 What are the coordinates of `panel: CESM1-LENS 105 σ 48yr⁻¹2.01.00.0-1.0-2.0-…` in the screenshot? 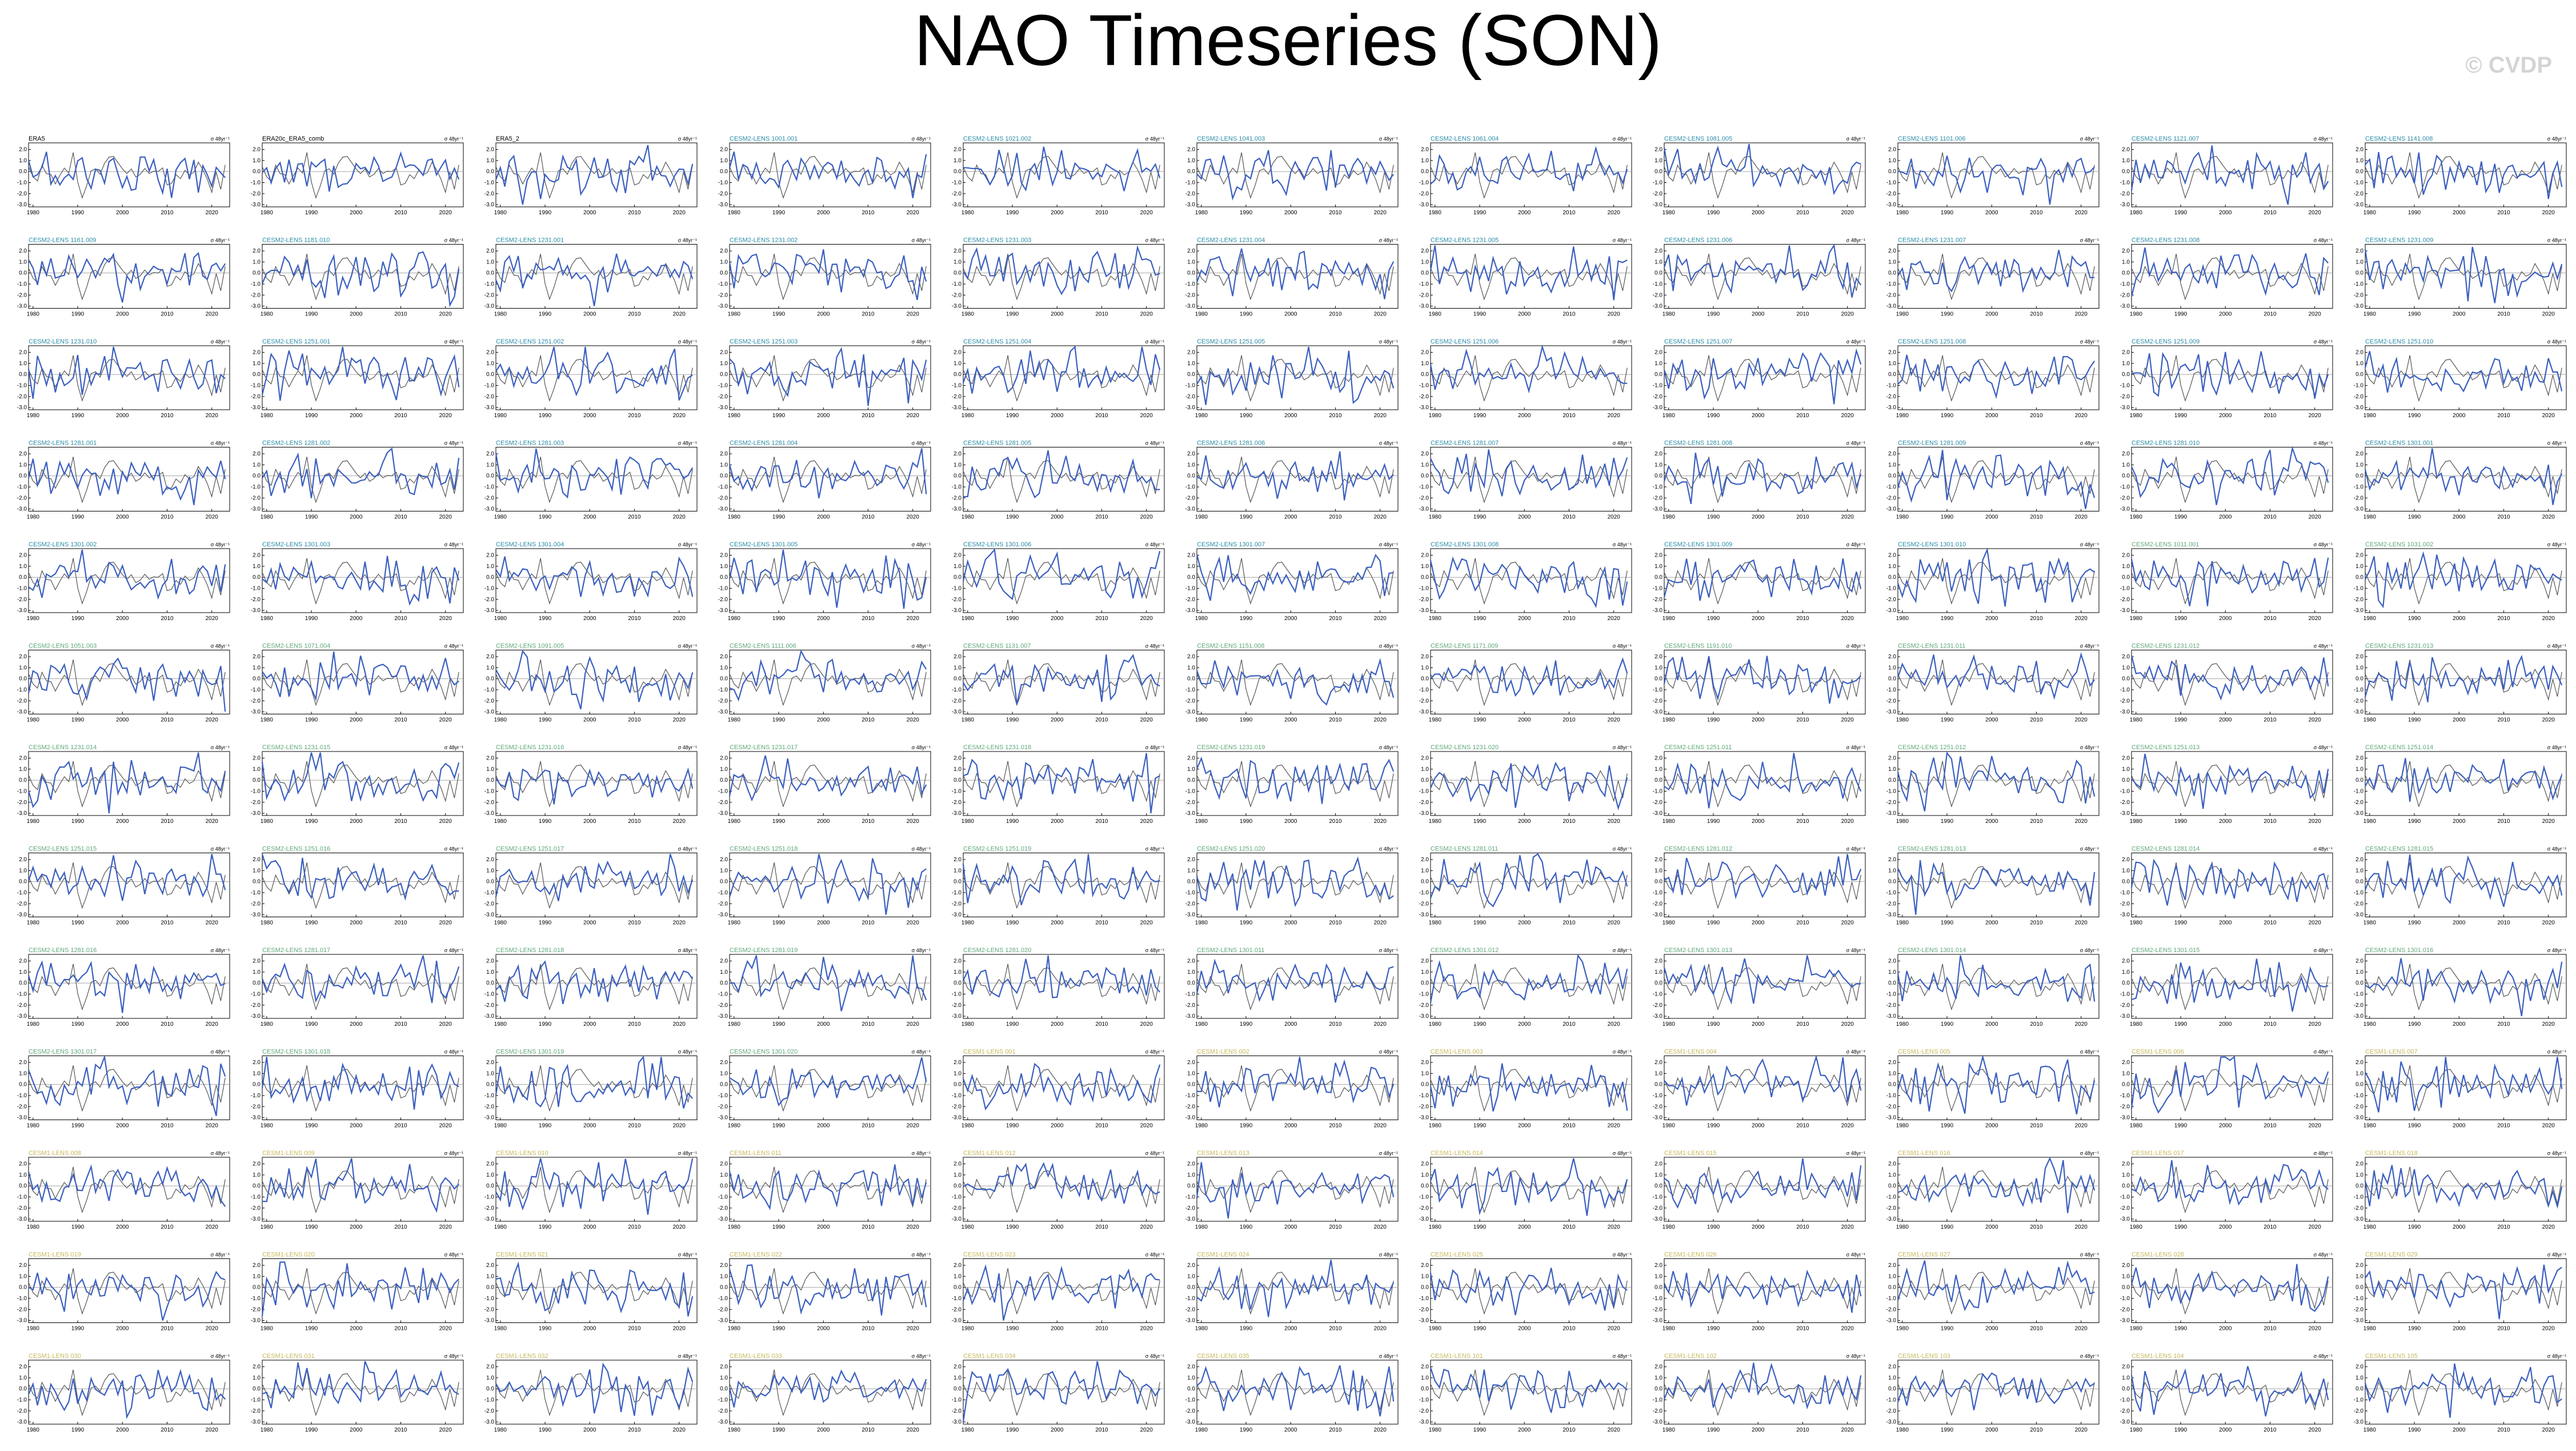 It's located at (2460, 1393).